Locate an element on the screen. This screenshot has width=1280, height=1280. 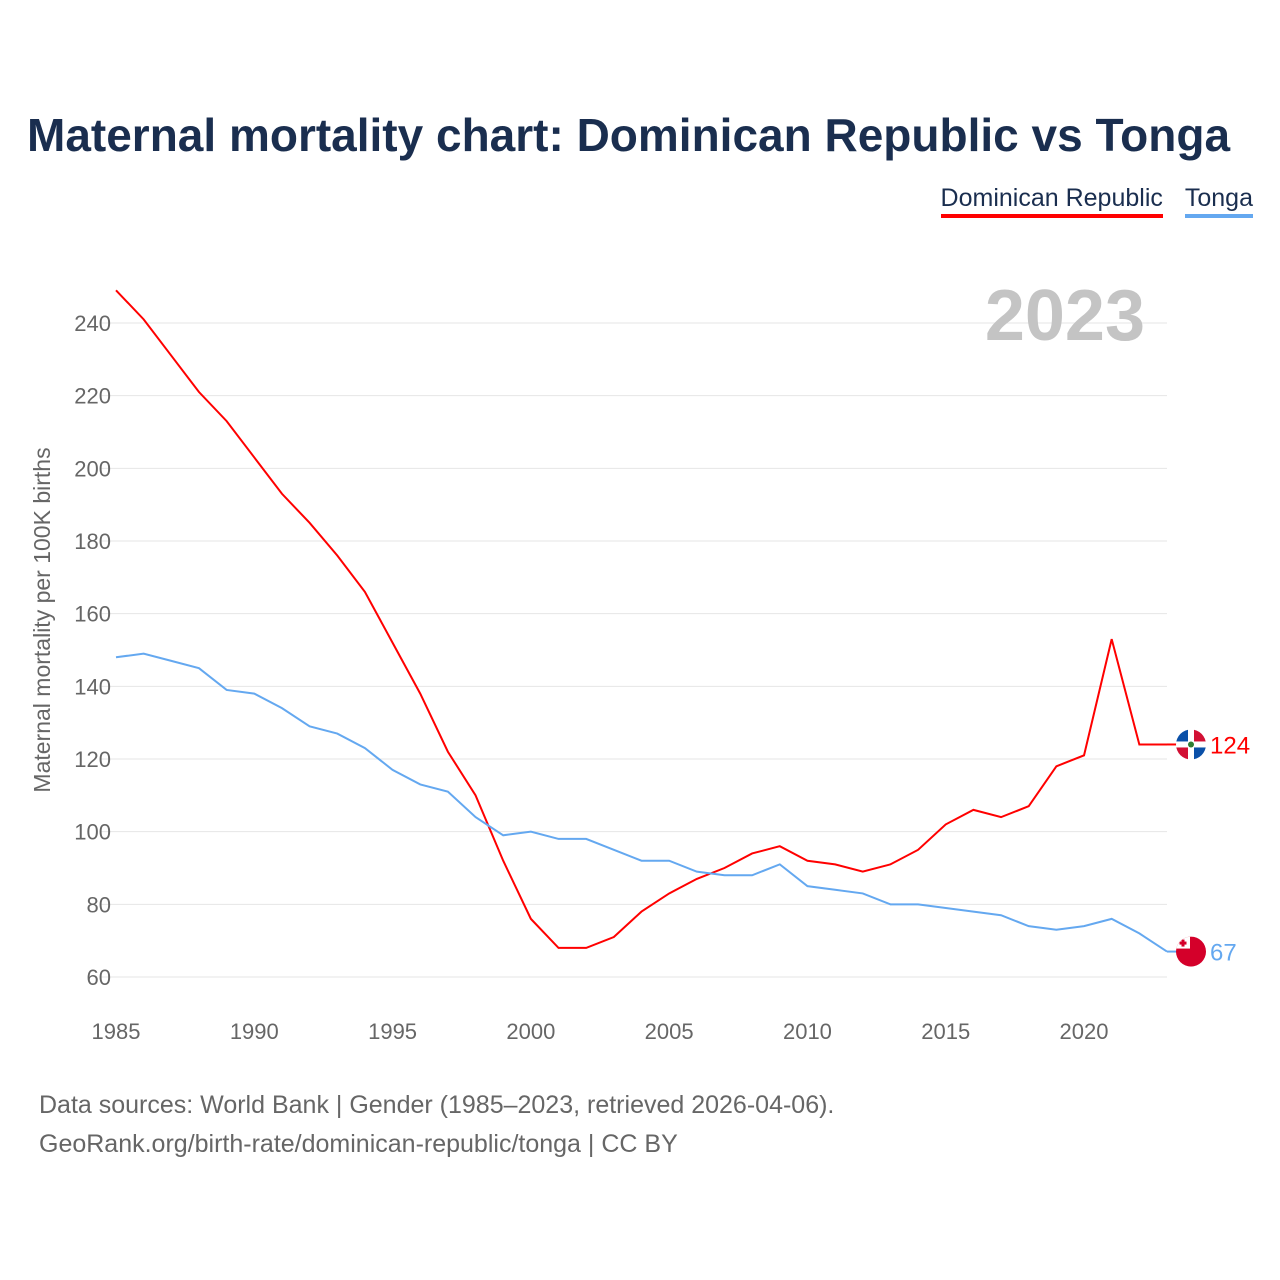
y-axis-label: Maternal mortality per 100K births is located at coordinates (42, 619).